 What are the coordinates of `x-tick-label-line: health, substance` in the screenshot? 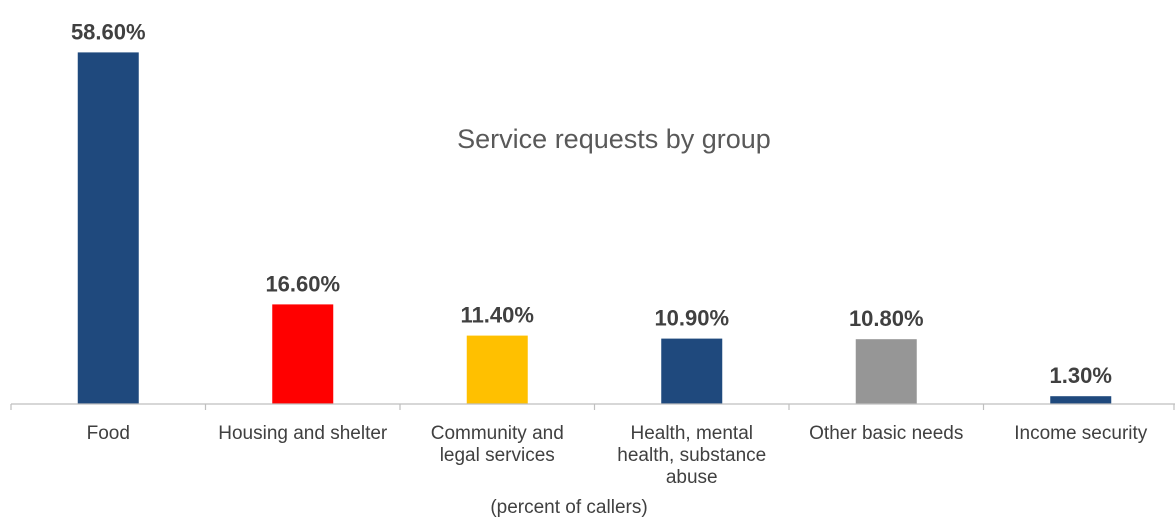 It's located at (691, 455).